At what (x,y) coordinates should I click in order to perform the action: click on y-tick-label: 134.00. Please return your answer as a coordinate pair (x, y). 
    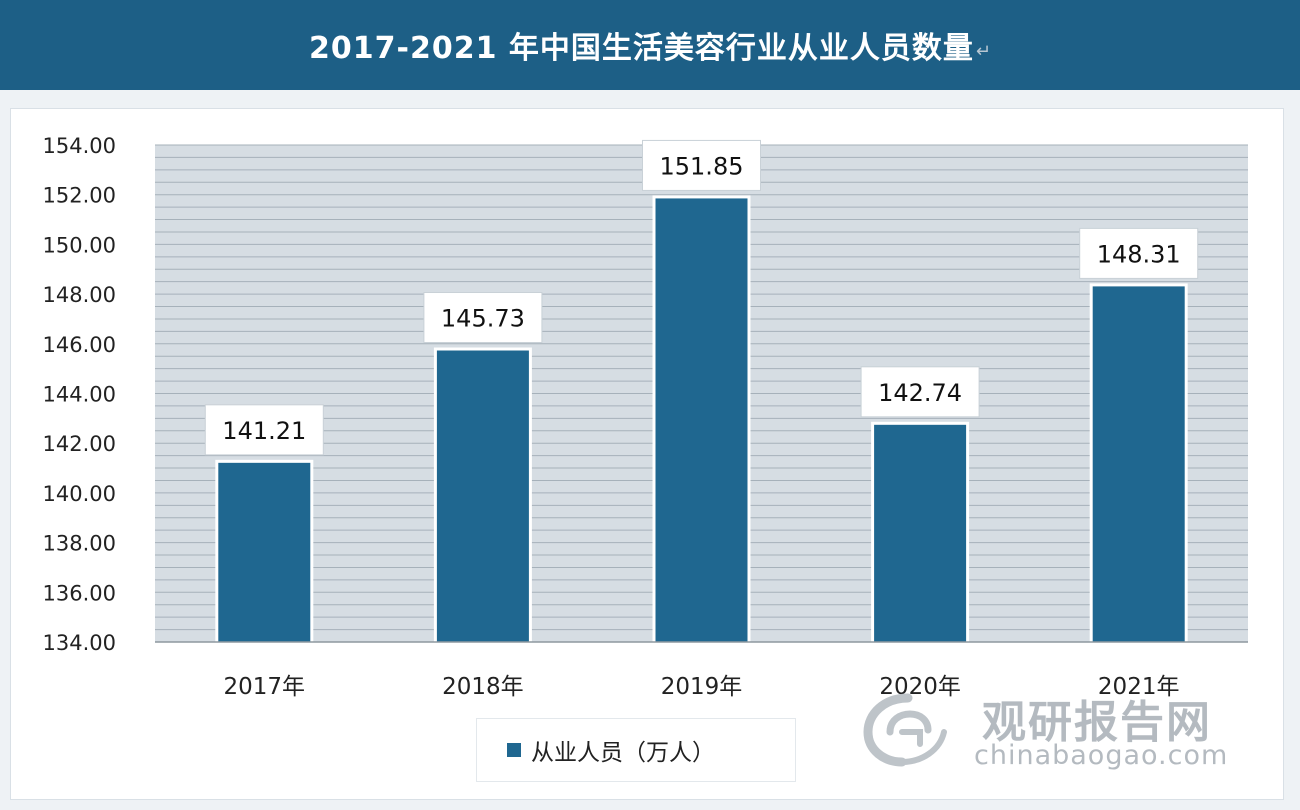
    Looking at the image, I should click on (79, 643).